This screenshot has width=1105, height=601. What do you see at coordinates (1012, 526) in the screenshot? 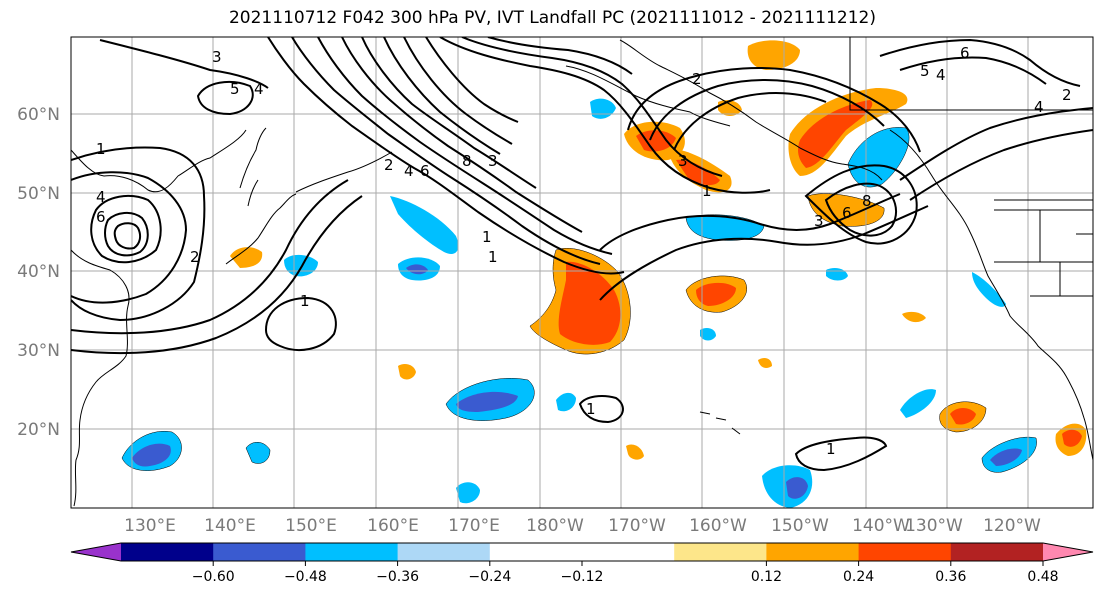
I see `lon-label: 120°W` at bounding box center [1012, 526].